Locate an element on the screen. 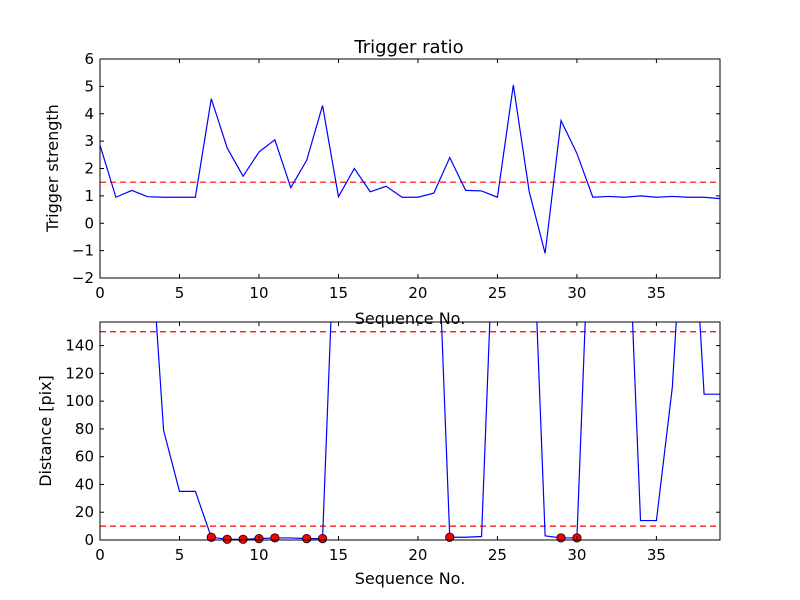  top-x-axis-label: Sequence No. is located at coordinates (410, 318).